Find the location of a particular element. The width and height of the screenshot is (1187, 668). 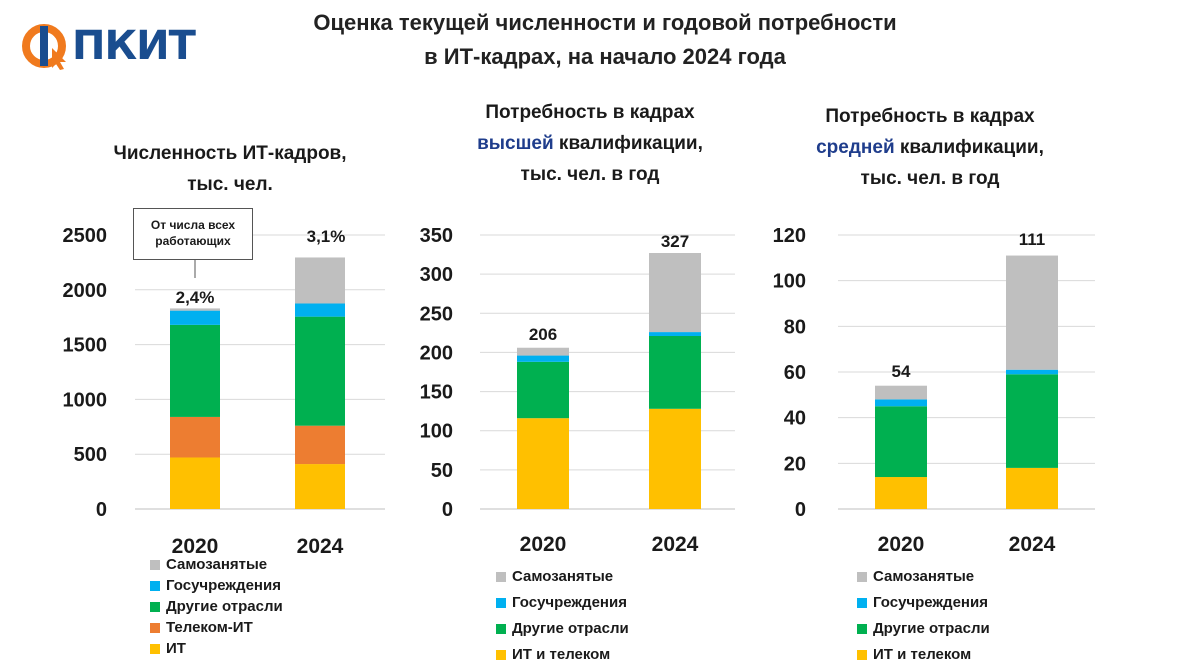

logo: ПКИТ is located at coordinates (109, 46).